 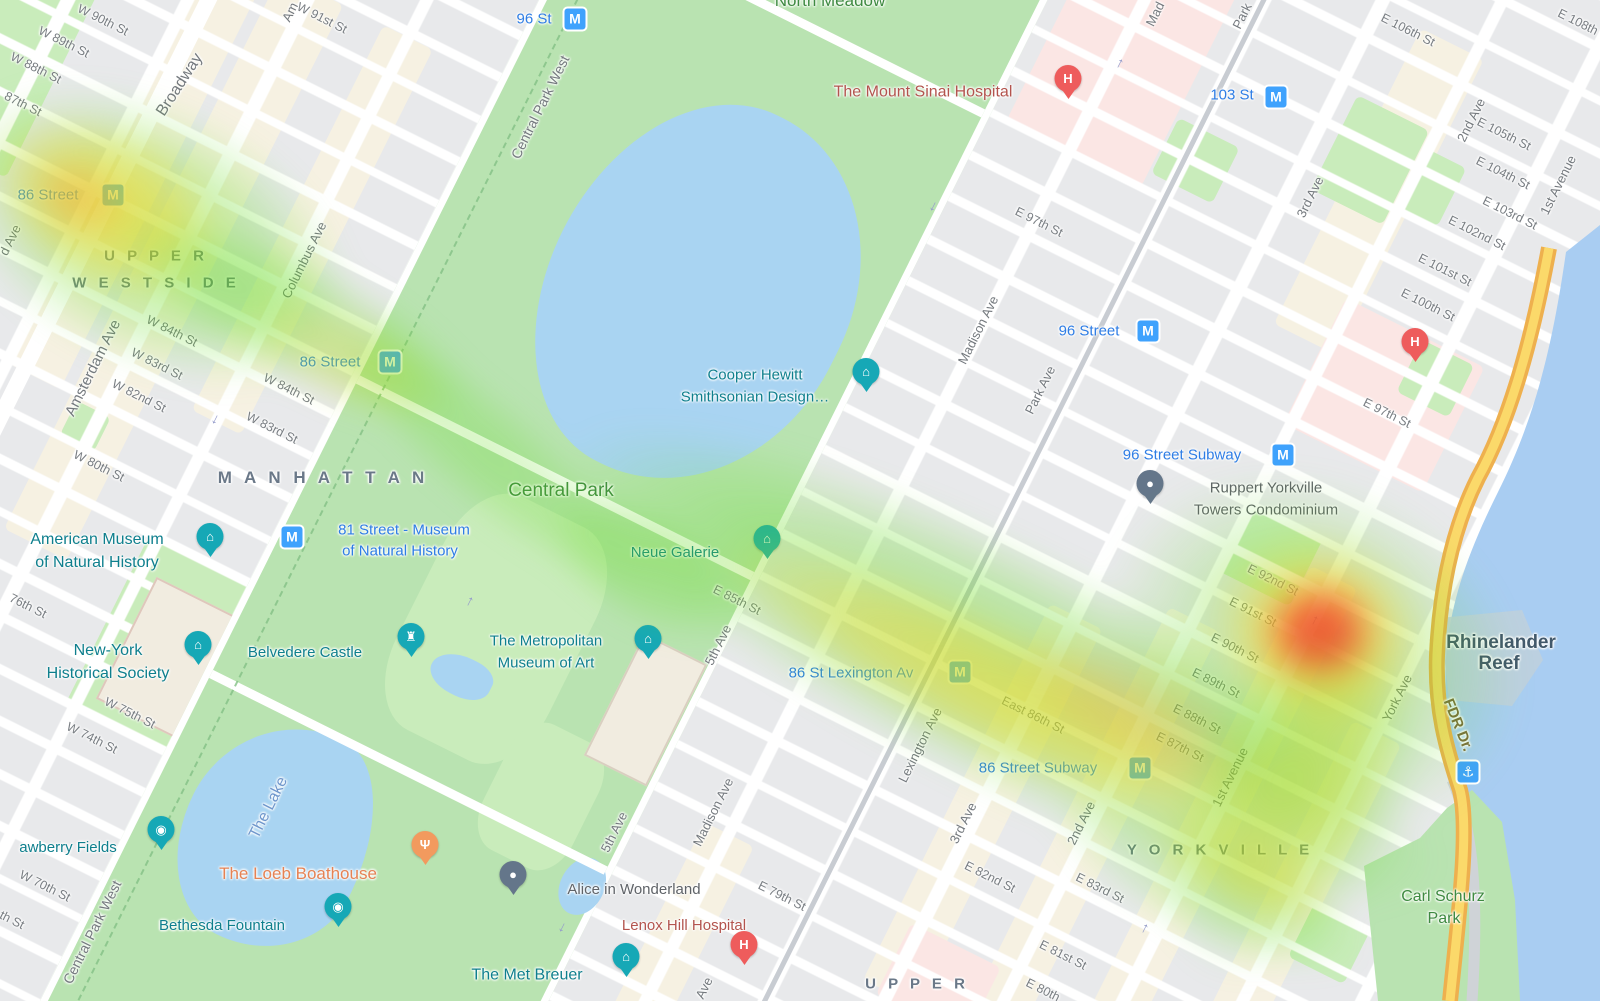 What do you see at coordinates (684, 926) in the screenshot?
I see `poi-label: Lenox Hill Hospital` at bounding box center [684, 926].